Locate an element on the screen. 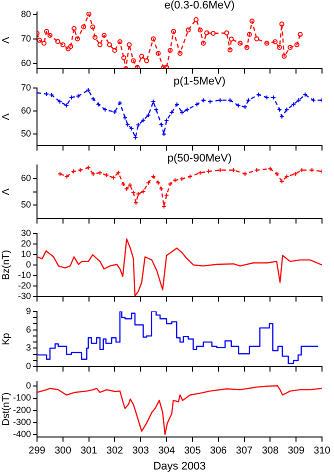  y-tick-label: -10 is located at coordinates (24, 275).